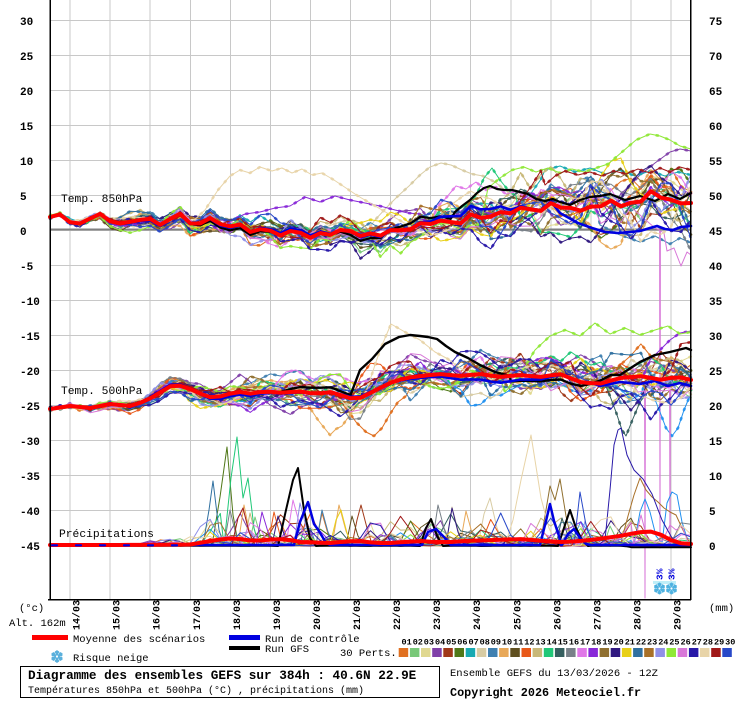 Image resolution: width=740 pixels, height=705 pixels. I want to click on svg-text: 23/03, so click(438, 615).